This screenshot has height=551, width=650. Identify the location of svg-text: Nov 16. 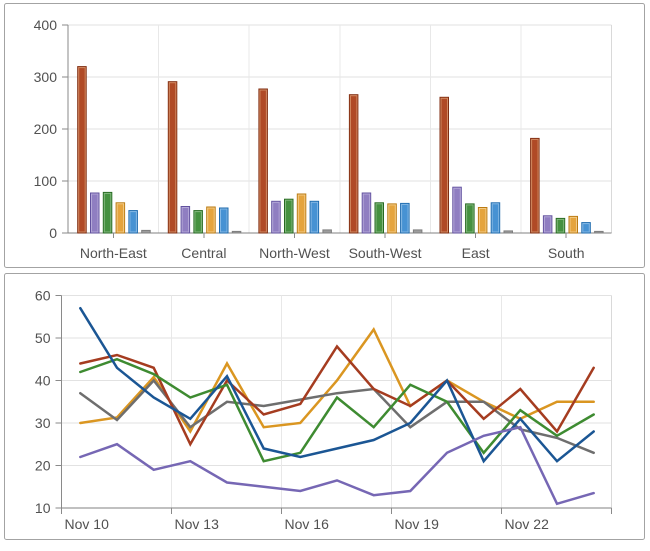
(307, 524).